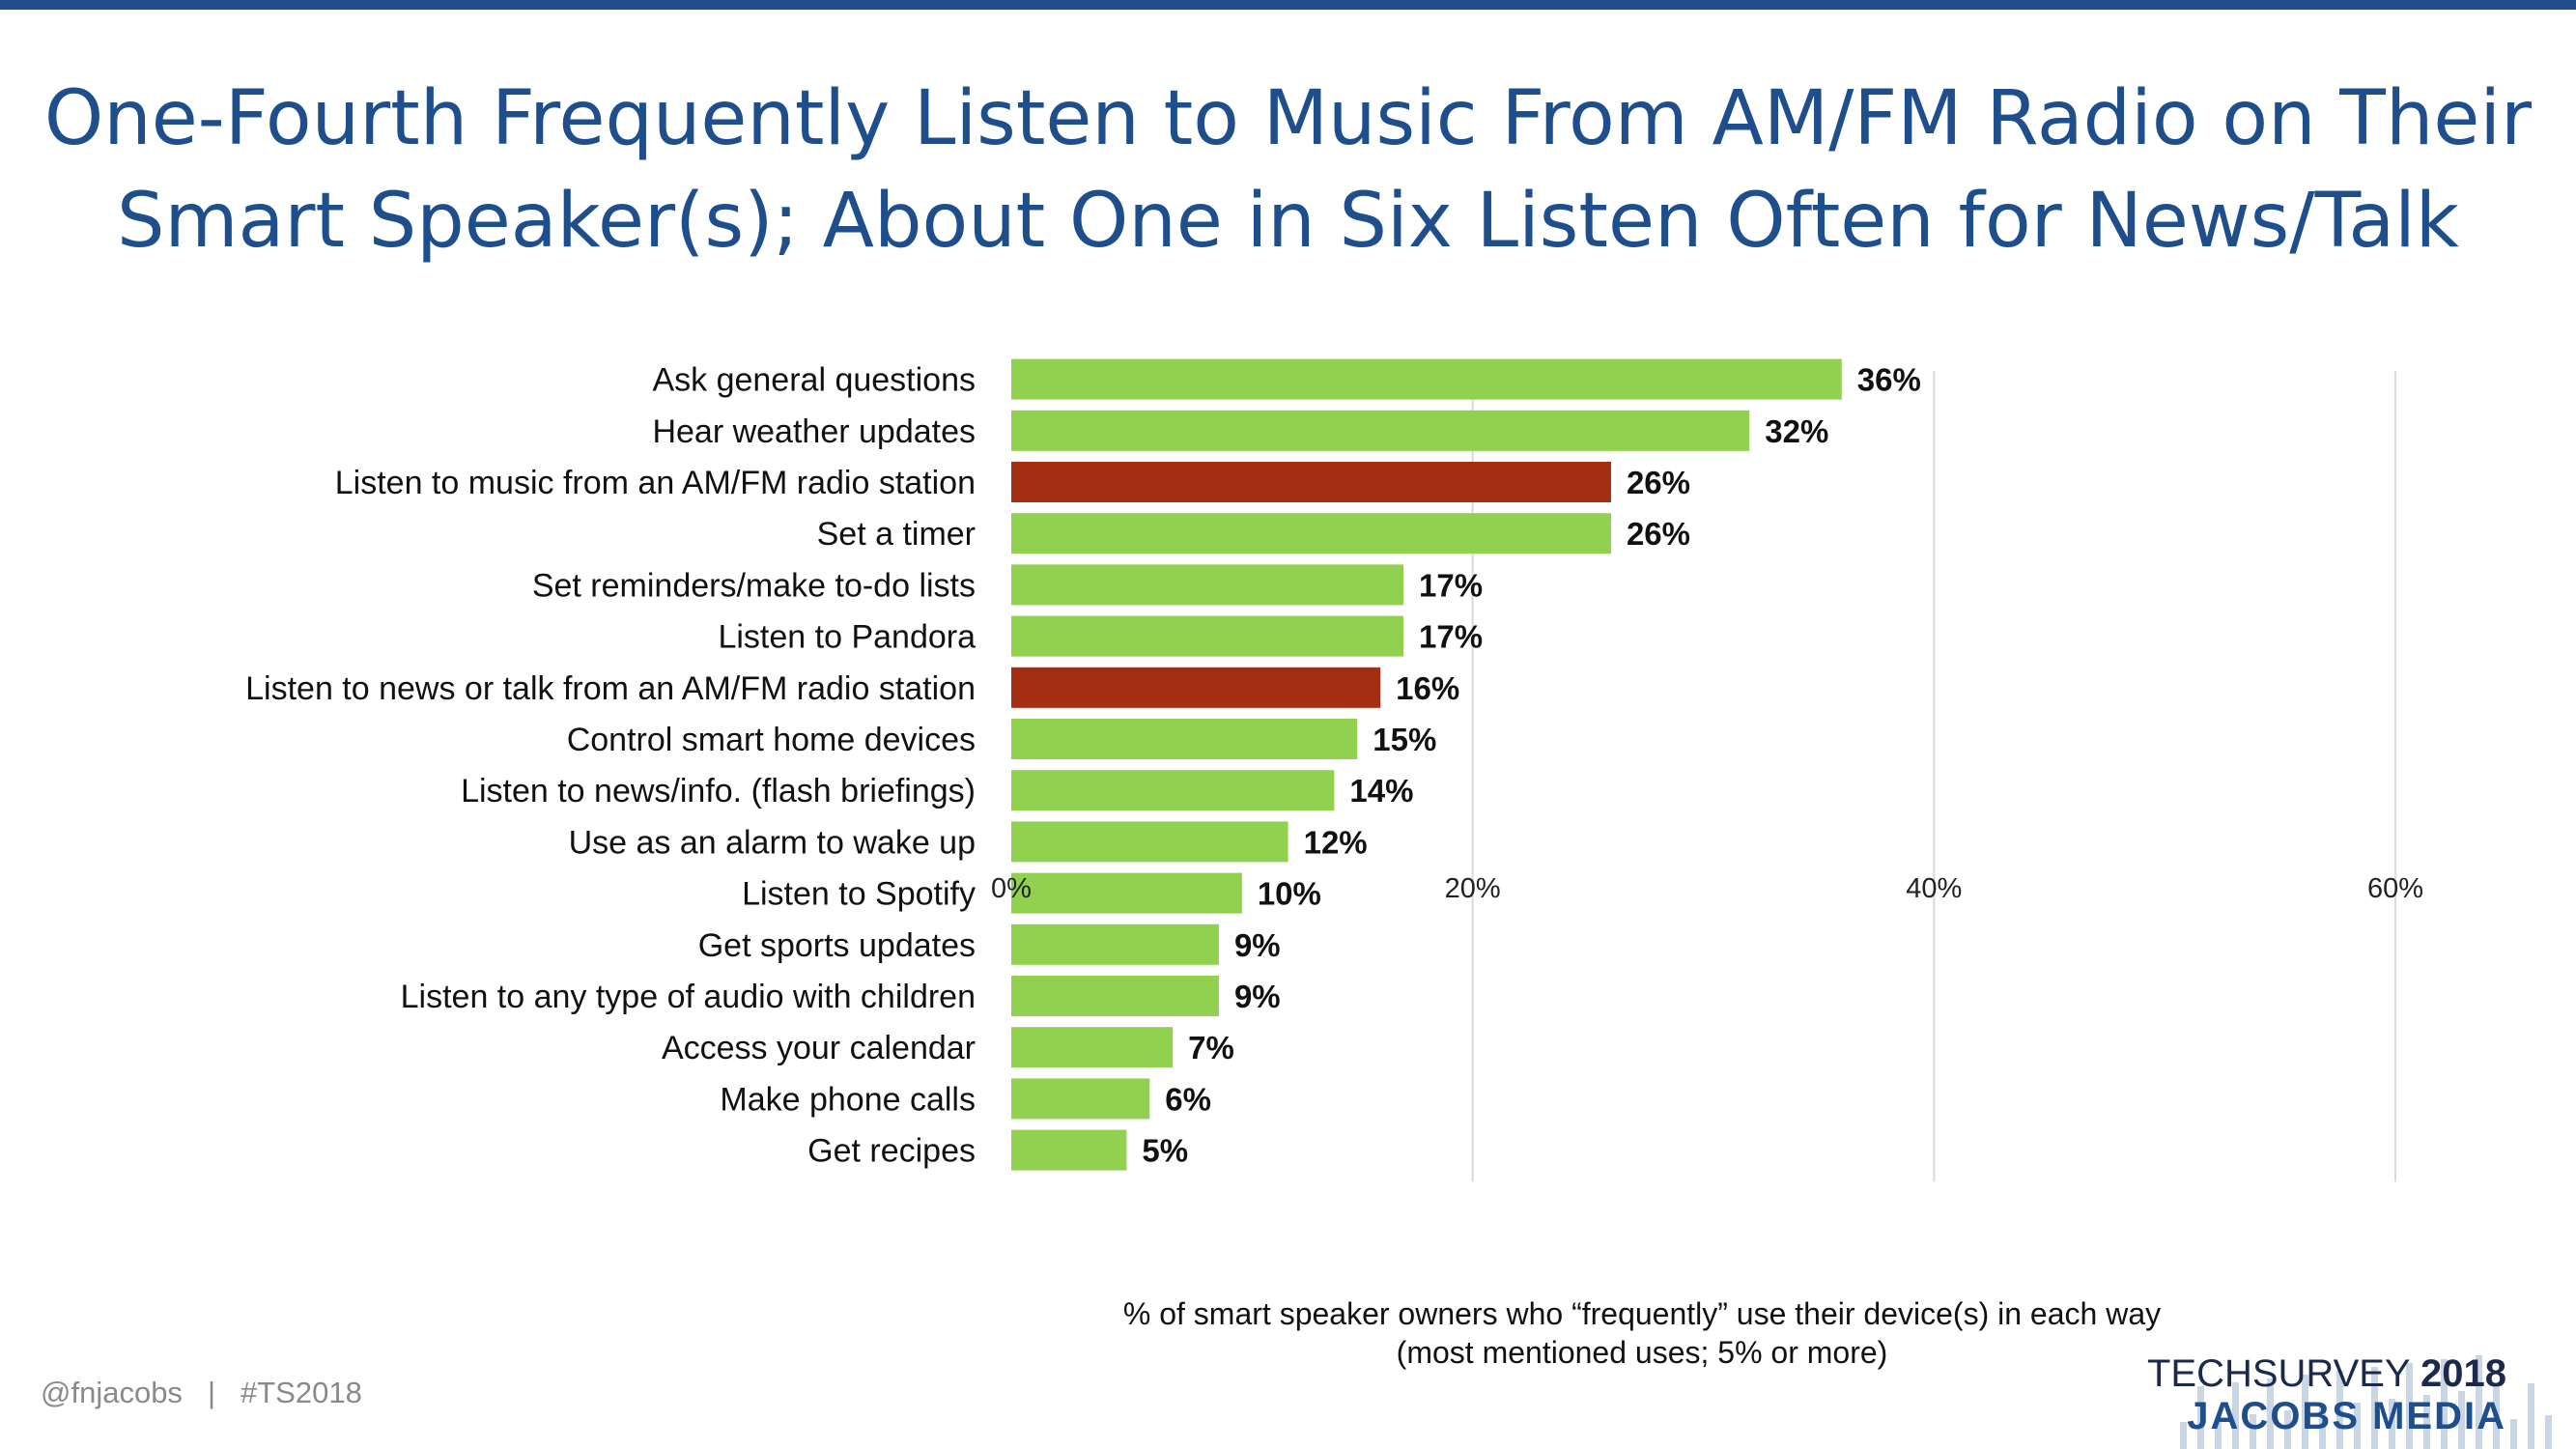 The width and height of the screenshot is (2576, 1449). What do you see at coordinates (896, 534) in the screenshot?
I see `category-label: Set a timer` at bounding box center [896, 534].